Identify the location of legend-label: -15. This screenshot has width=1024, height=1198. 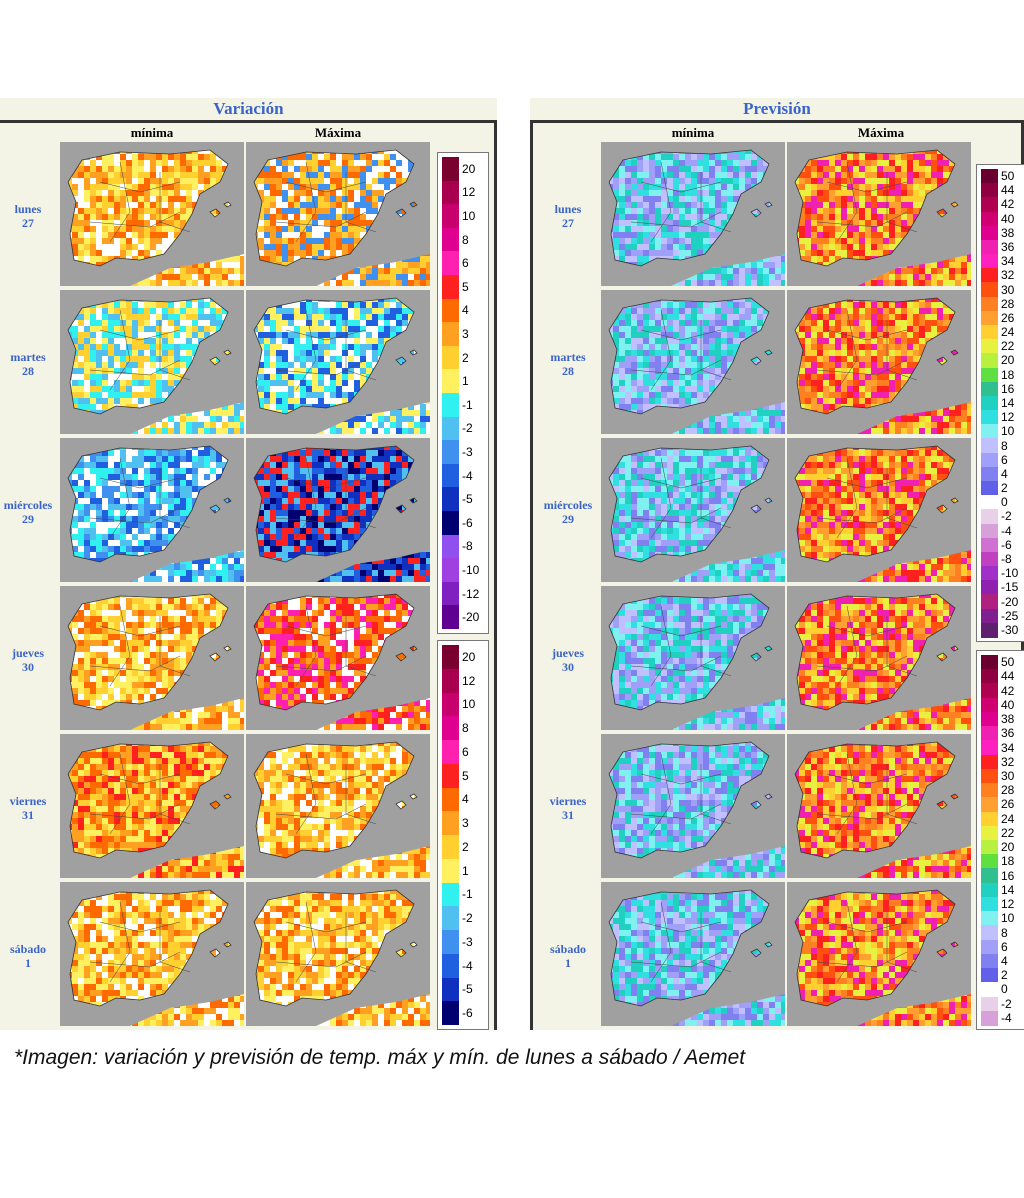
(1010, 587).